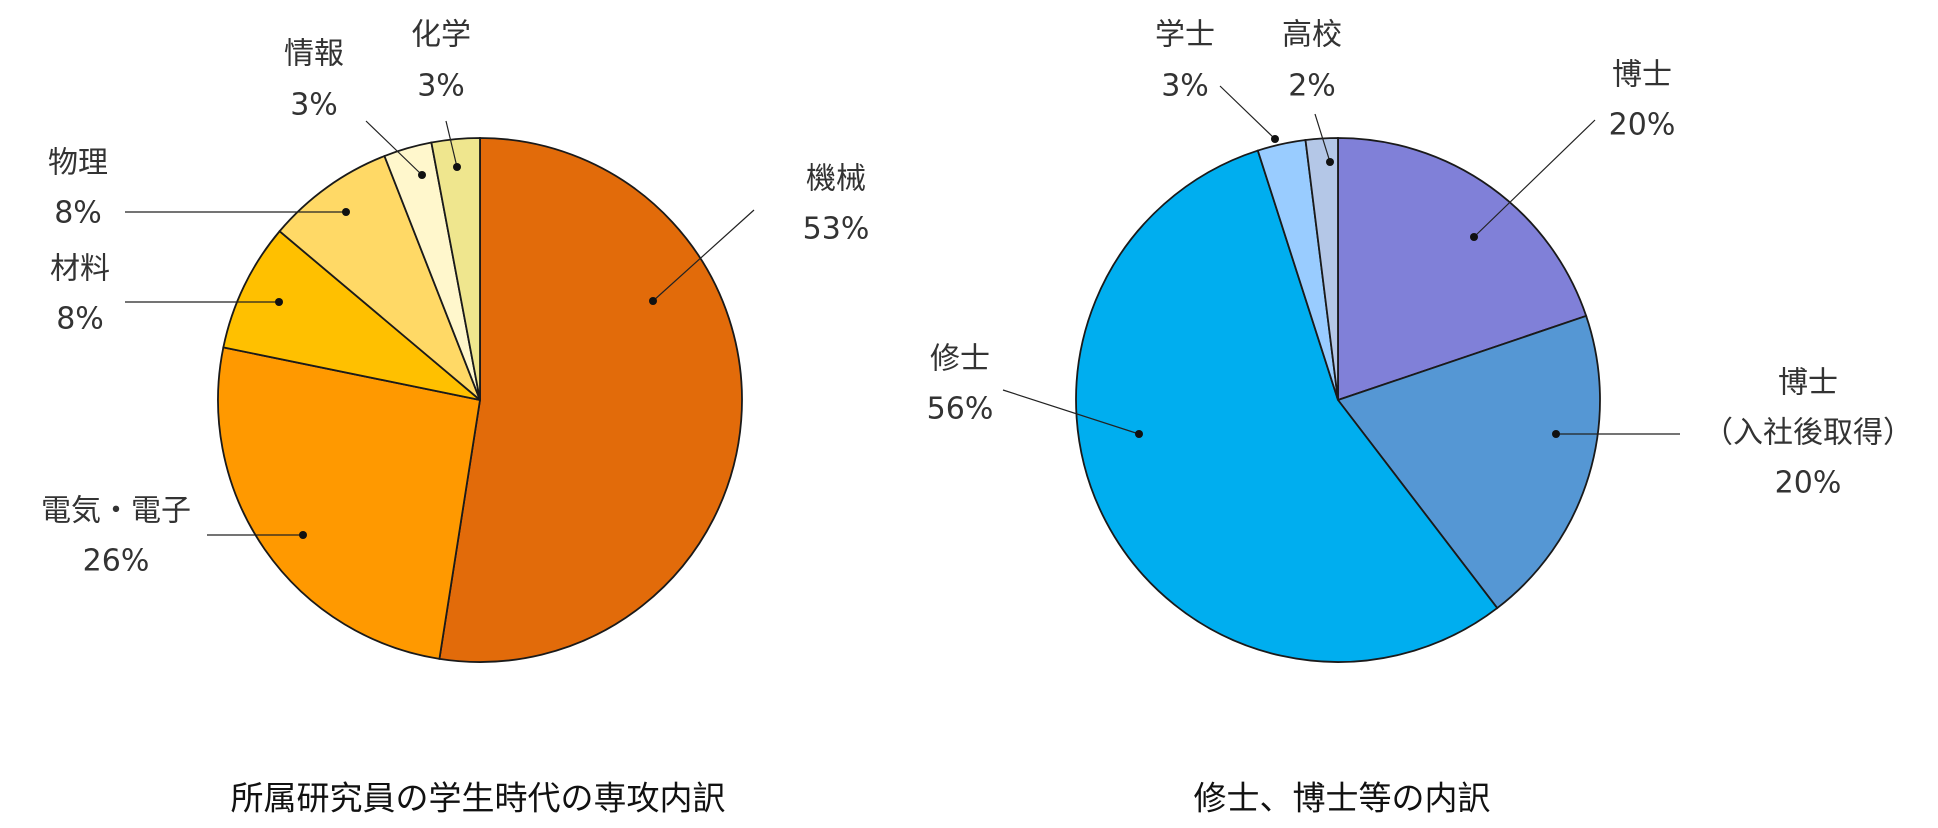 The image size is (1938, 828). Describe the element at coordinates (836, 229) in the screenshot. I see `major-slice-value-label: 53%` at that location.